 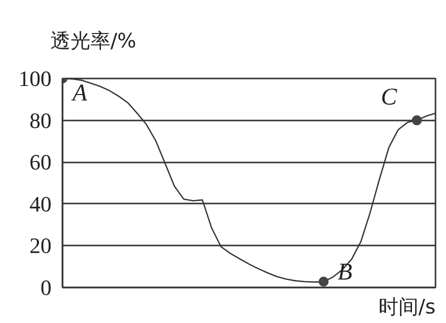 What do you see at coordinates (79, 93) in the screenshot?
I see `annotation: A` at bounding box center [79, 93].